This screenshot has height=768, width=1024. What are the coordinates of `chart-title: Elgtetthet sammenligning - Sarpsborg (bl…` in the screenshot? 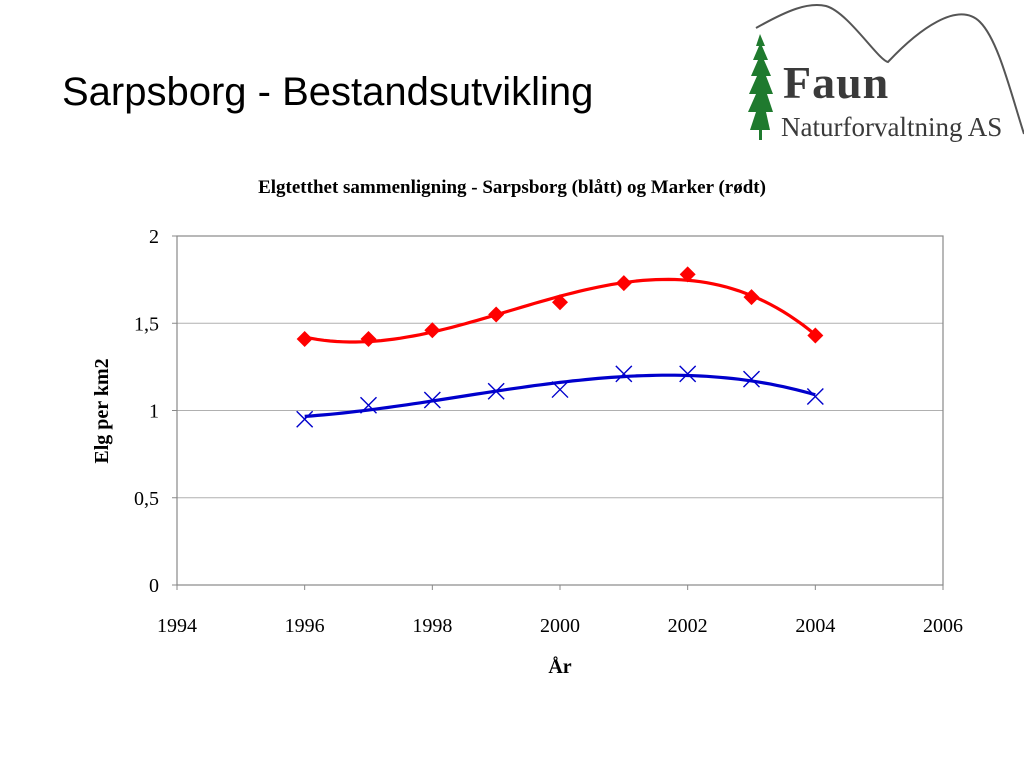 It's located at (512, 187).